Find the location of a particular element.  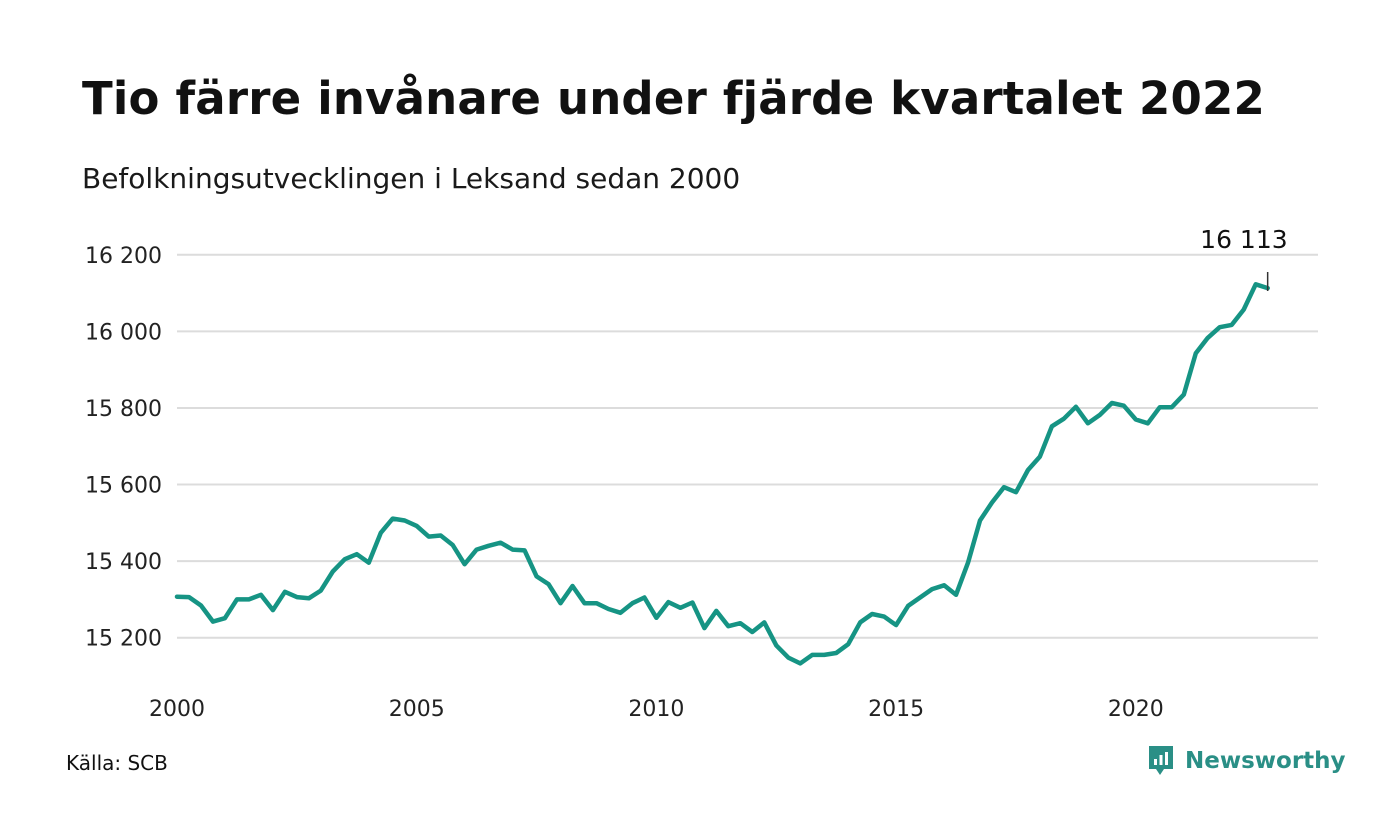

x-tick-label: 2020 is located at coordinates (1136, 709).